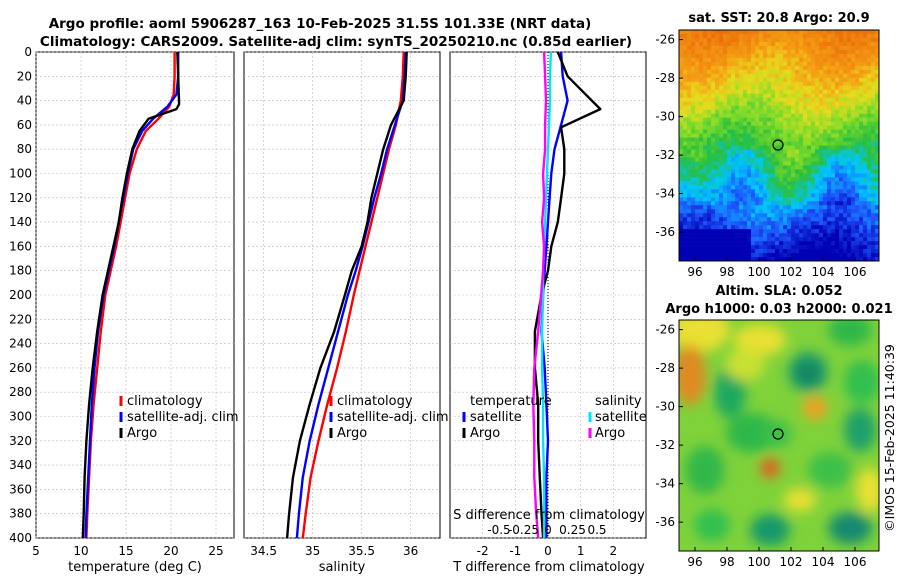 This screenshot has width=900, height=580. What do you see at coordinates (334, 551) in the screenshot?
I see `salinity-tick-labels: 34.5 35 35.5 36` at bounding box center [334, 551].